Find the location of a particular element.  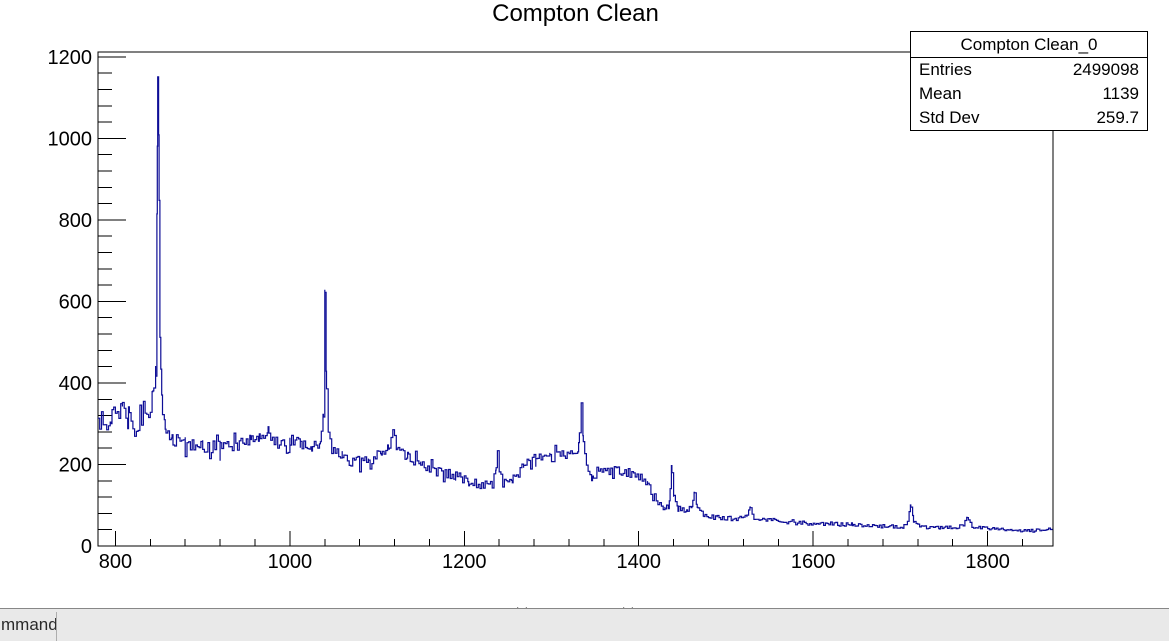

svg-text: 1800 is located at coordinates (987, 562).